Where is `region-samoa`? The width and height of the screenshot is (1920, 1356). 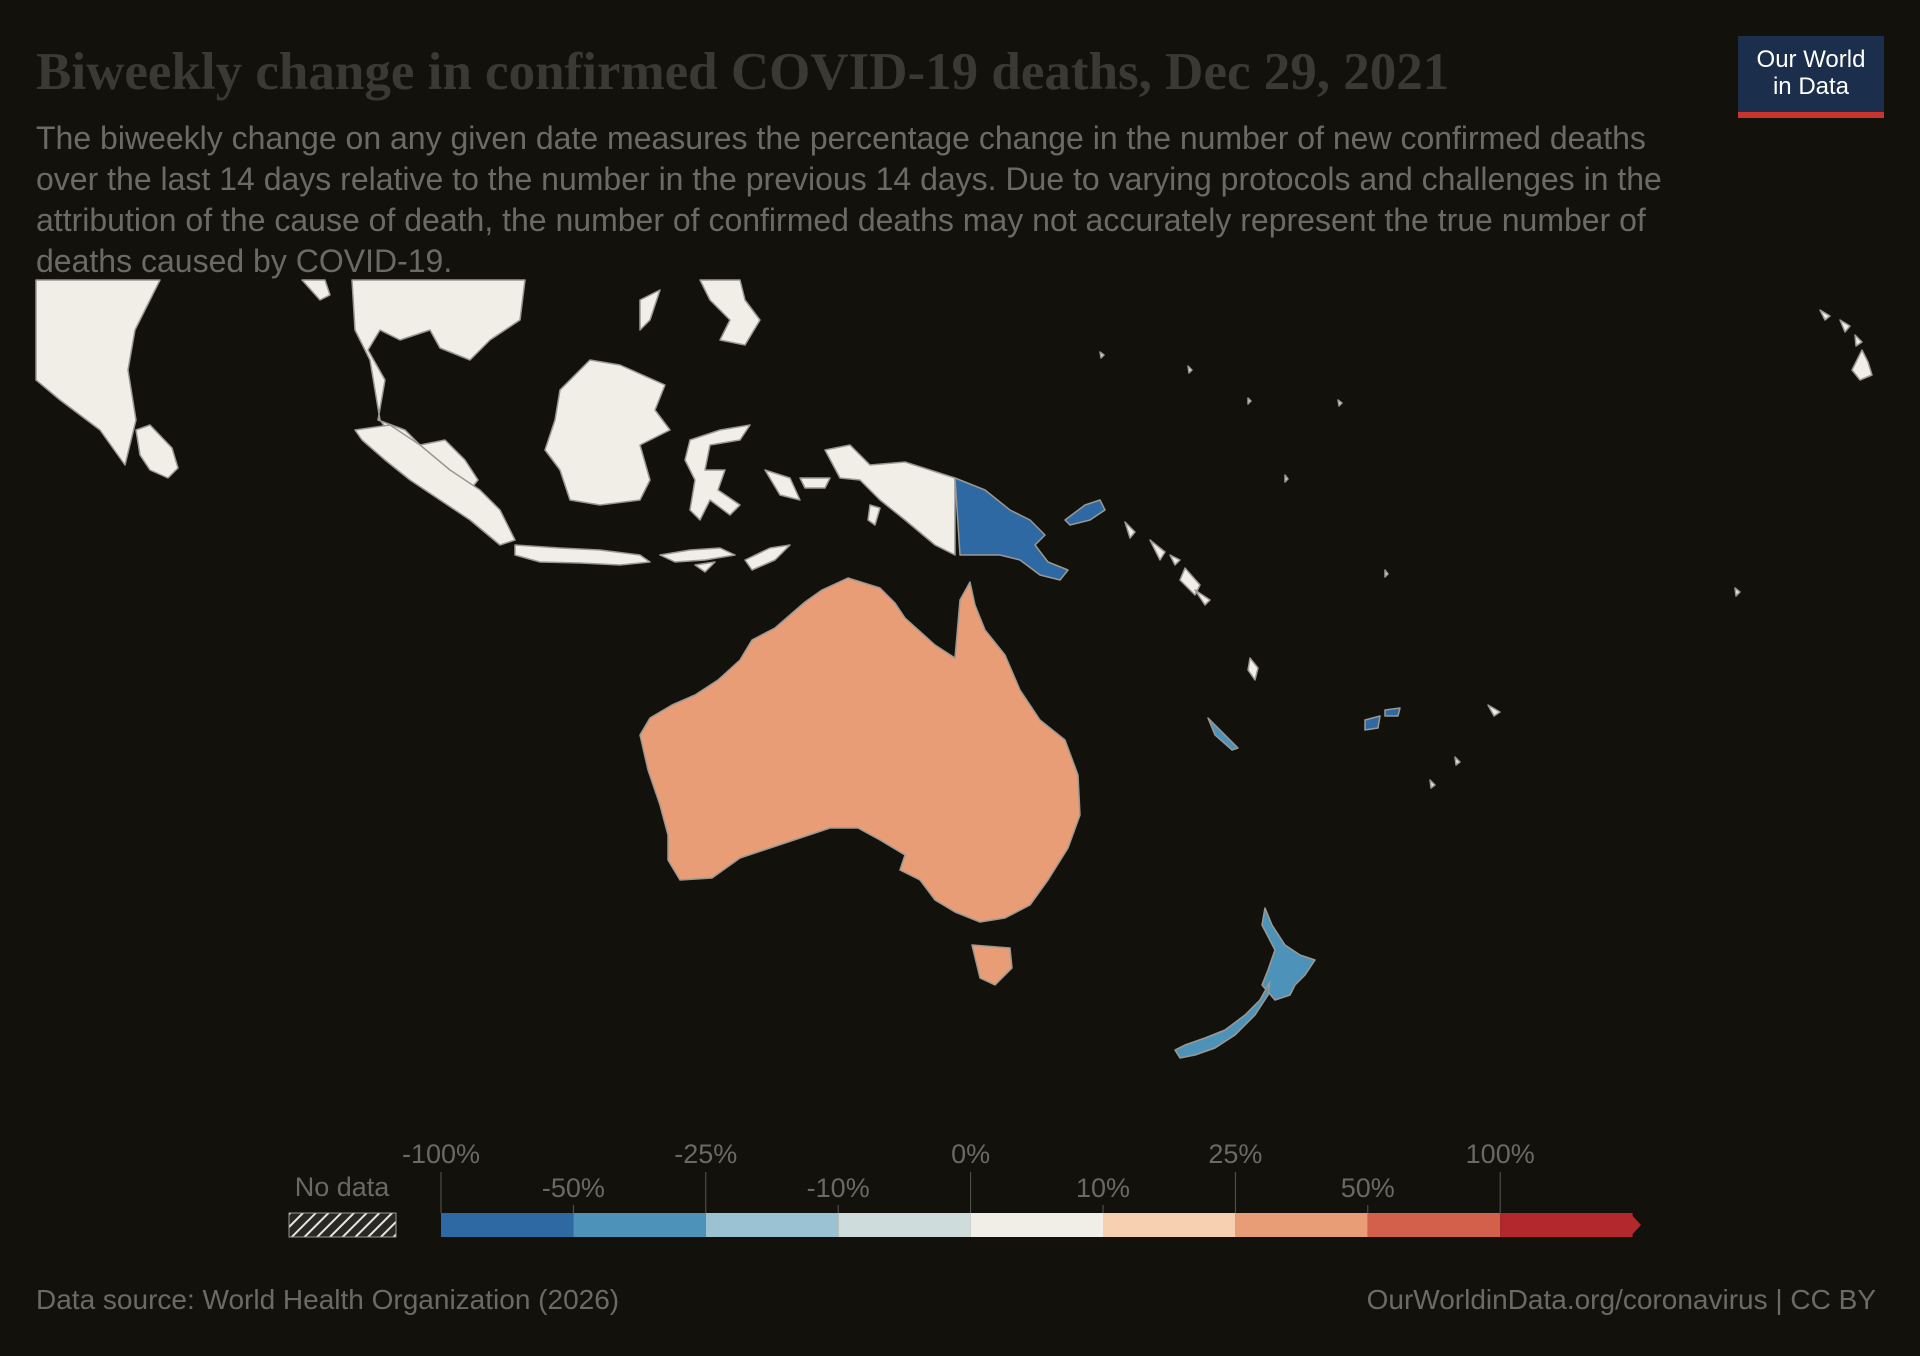 region-samoa is located at coordinates (1494, 710).